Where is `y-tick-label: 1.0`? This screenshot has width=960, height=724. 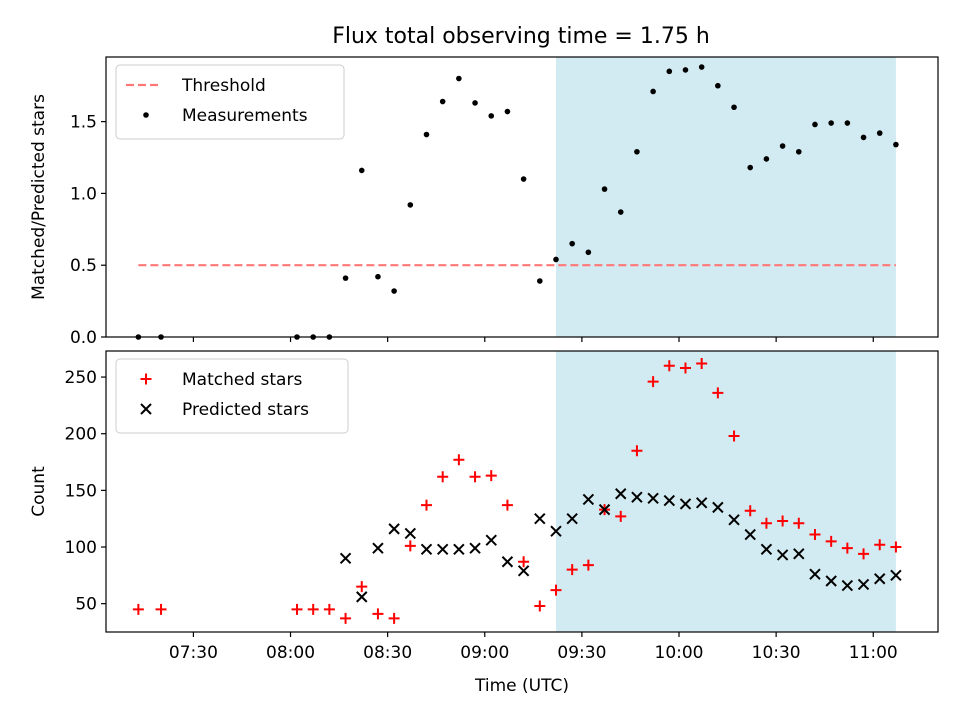 y-tick-label: 1.0 is located at coordinates (83, 194).